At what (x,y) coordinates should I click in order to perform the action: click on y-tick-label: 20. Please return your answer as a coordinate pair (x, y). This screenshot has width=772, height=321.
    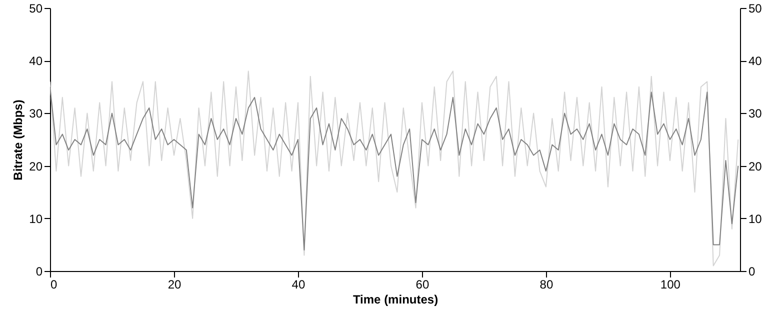
    Looking at the image, I should click on (36, 166).